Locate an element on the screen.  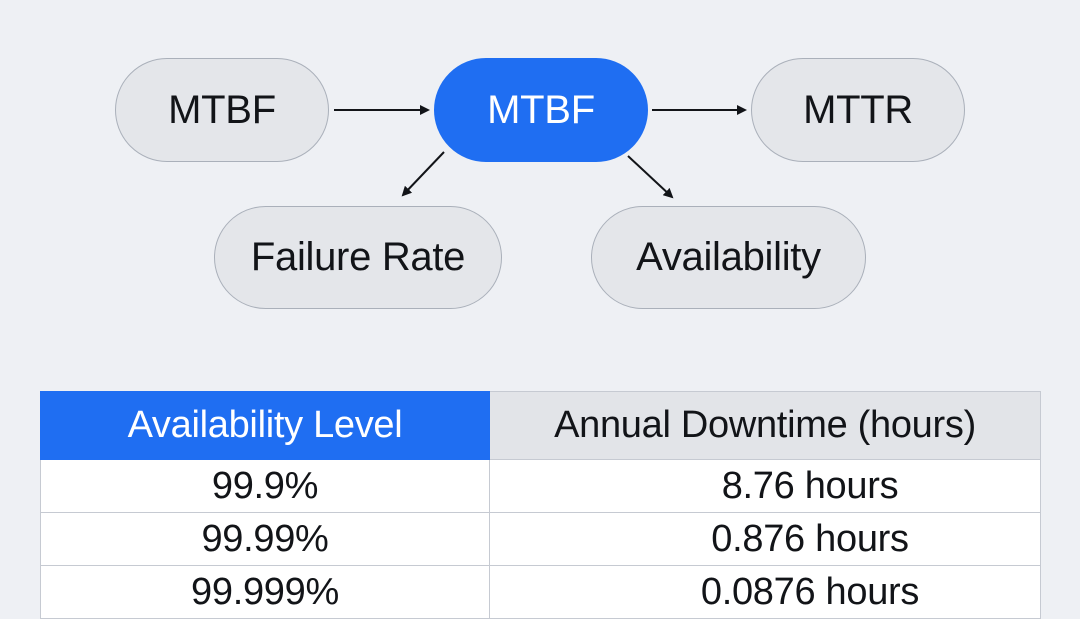
cell-availability-level: 99.9% is located at coordinates (265, 486).